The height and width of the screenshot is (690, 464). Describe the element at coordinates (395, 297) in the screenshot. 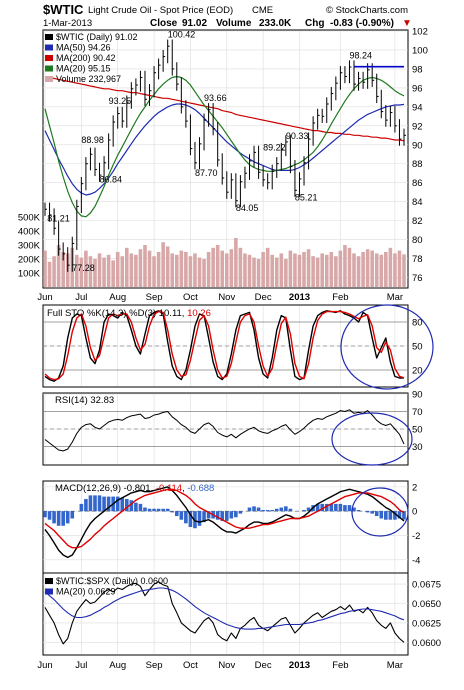

I see `x-axis-label: Mar` at that location.